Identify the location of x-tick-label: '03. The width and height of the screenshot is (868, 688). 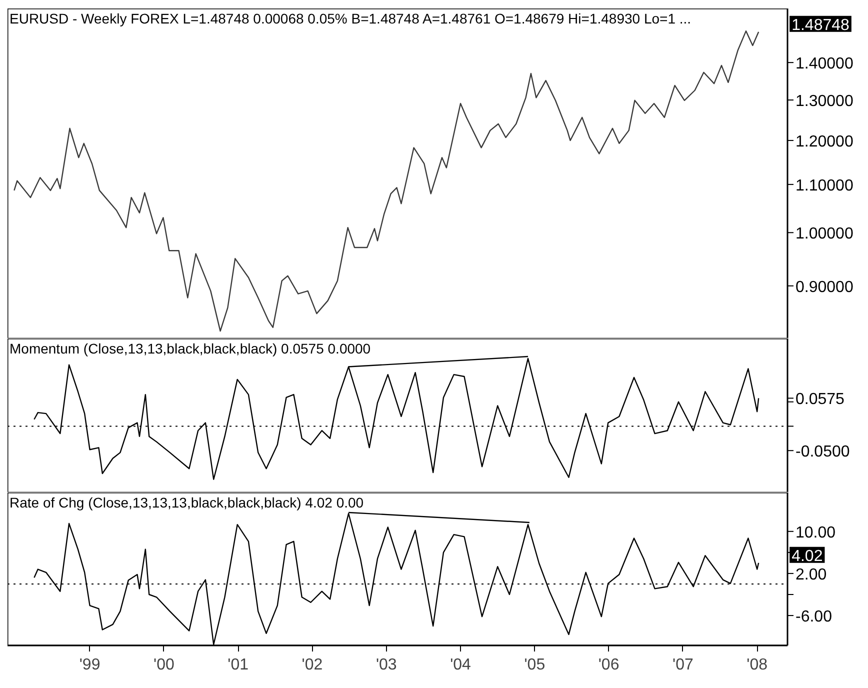
(386, 665).